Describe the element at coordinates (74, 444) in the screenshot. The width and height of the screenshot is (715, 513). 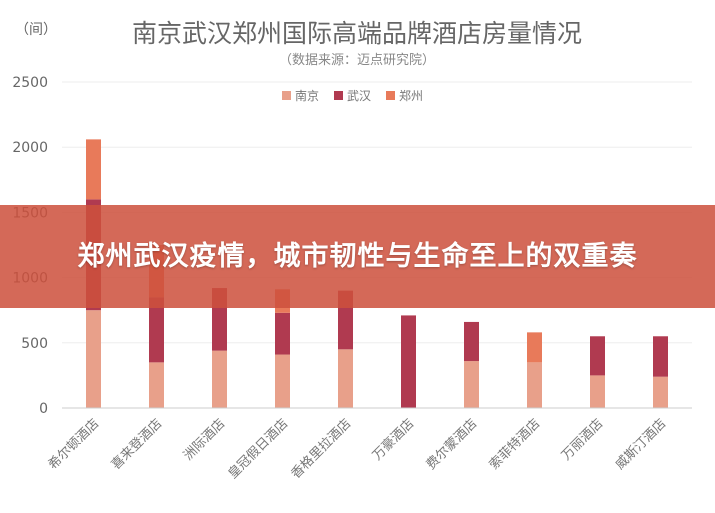
I see `x-tick-label: 希尔顿酒店` at that location.